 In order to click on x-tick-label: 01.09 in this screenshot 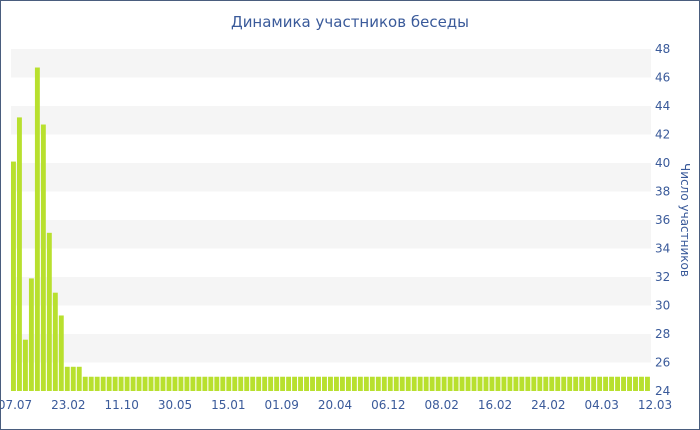, I will do `click(281, 405)`.